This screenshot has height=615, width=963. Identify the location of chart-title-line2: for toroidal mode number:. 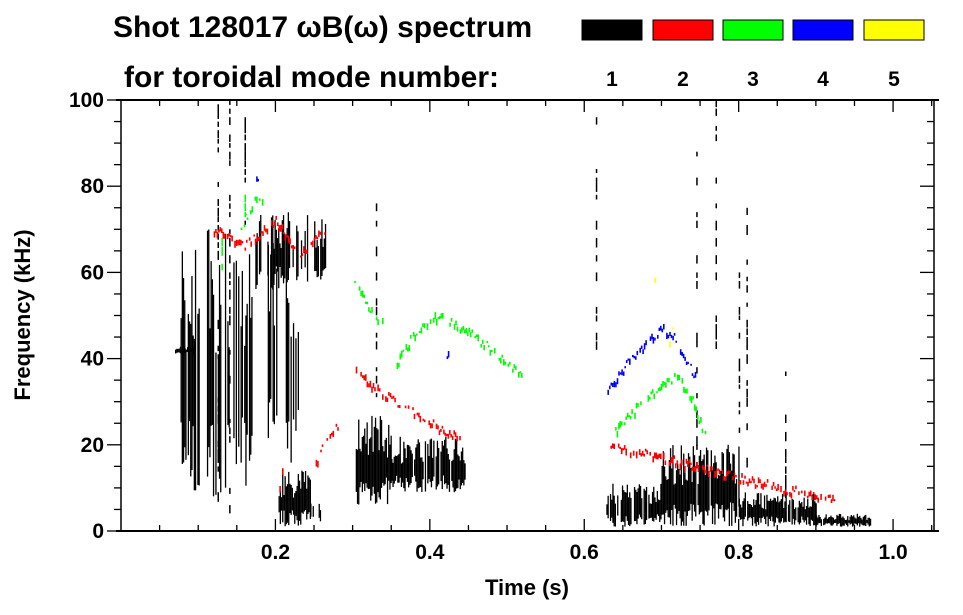
(311, 77).